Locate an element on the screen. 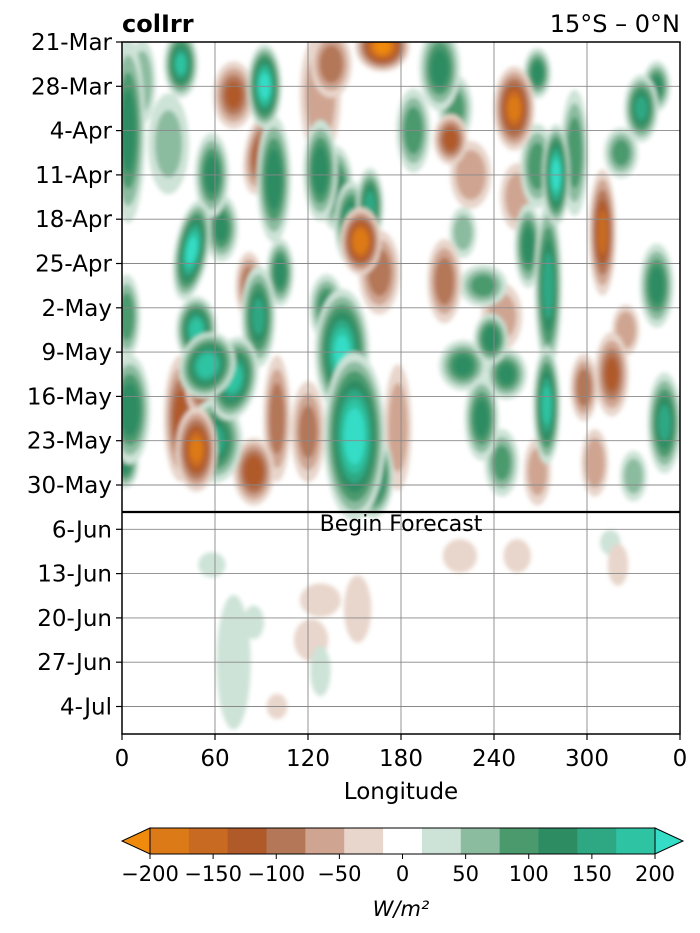  forecast-annotation: Begin Forecast is located at coordinates (401, 524).